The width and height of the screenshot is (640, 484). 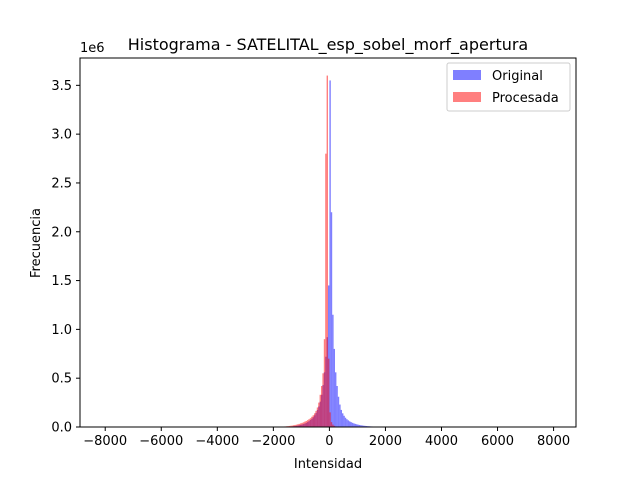 What do you see at coordinates (61, 379) in the screenshot?
I see `y-tick-label: 0.5` at bounding box center [61, 379].